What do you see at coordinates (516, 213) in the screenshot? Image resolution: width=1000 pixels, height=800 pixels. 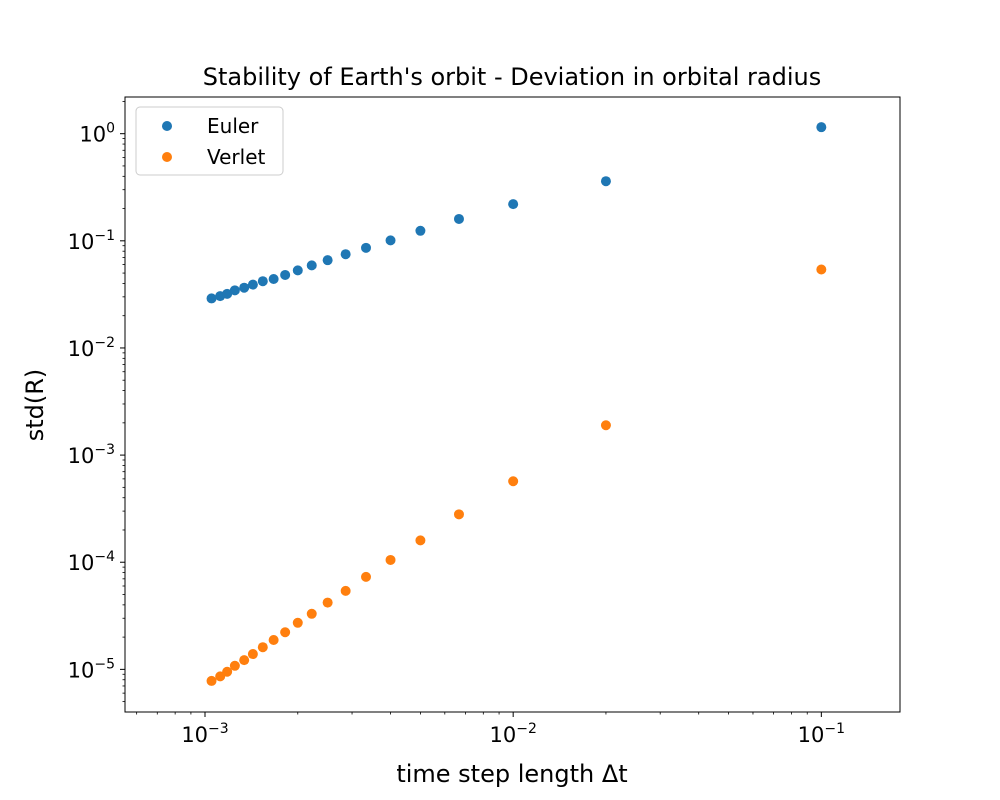 I see `series-euler` at bounding box center [516, 213].